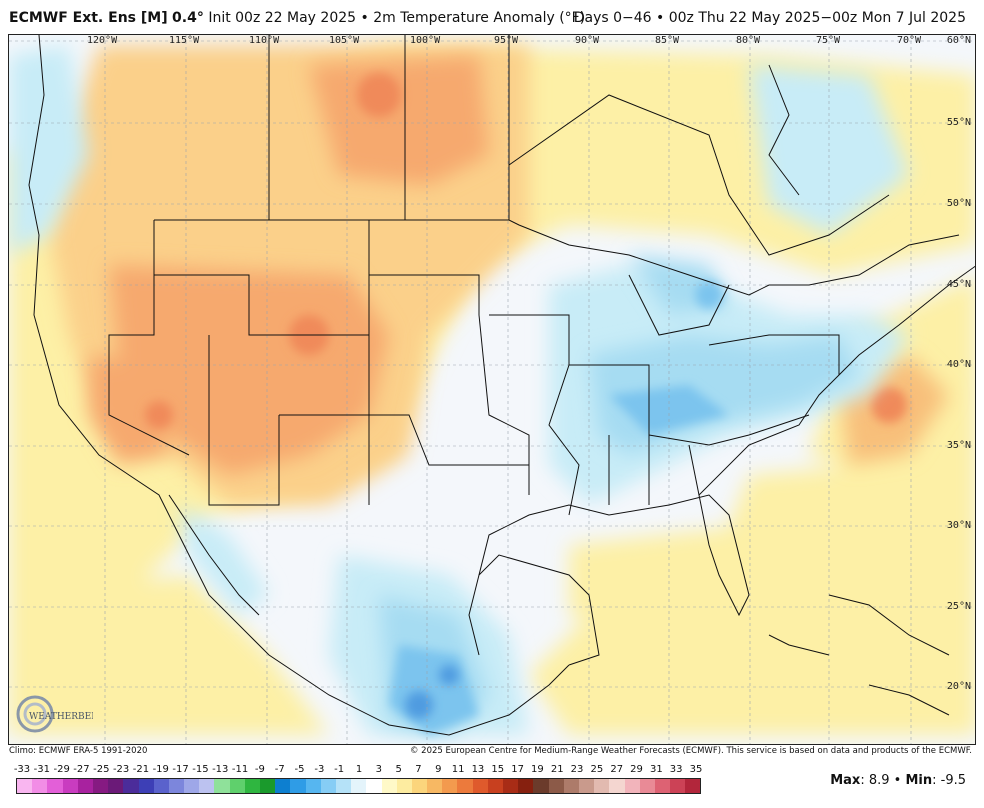  What do you see at coordinates (828, 40) in the screenshot?
I see `lon-label-75w: 75°W` at bounding box center [828, 40].